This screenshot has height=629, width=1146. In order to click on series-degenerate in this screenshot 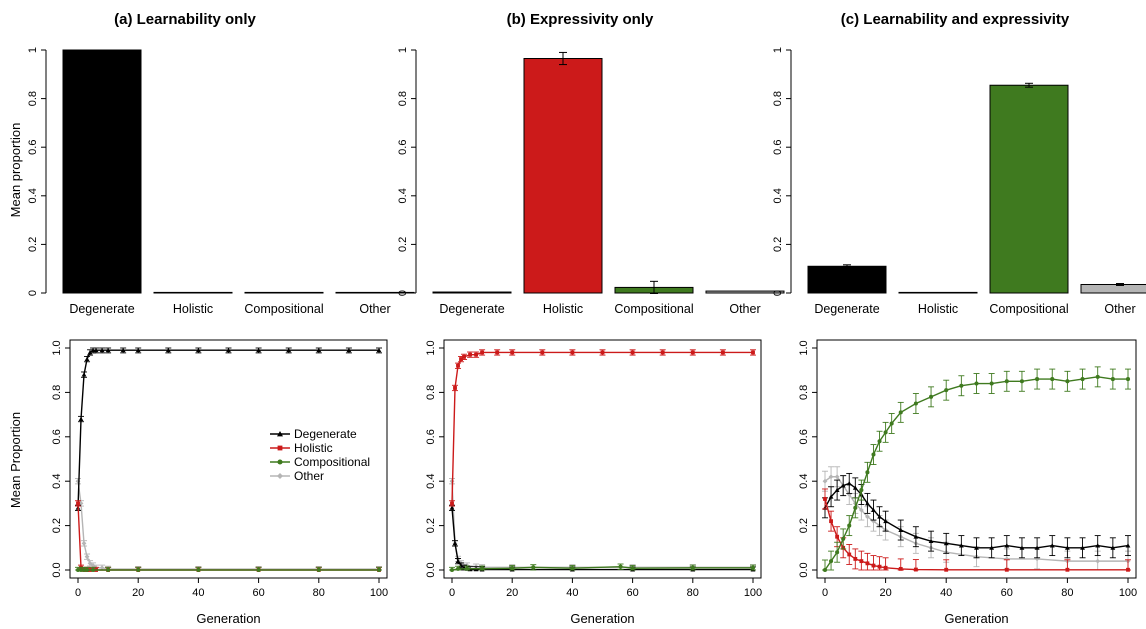, I will do `click(228, 429)`.